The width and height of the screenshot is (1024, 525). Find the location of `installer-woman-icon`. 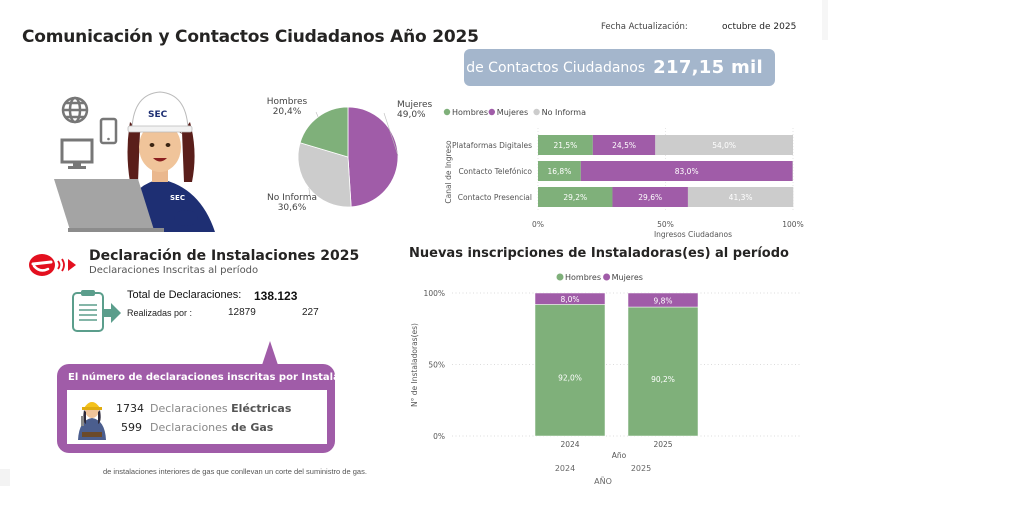

installer-woman-icon is located at coordinates (92, 421).